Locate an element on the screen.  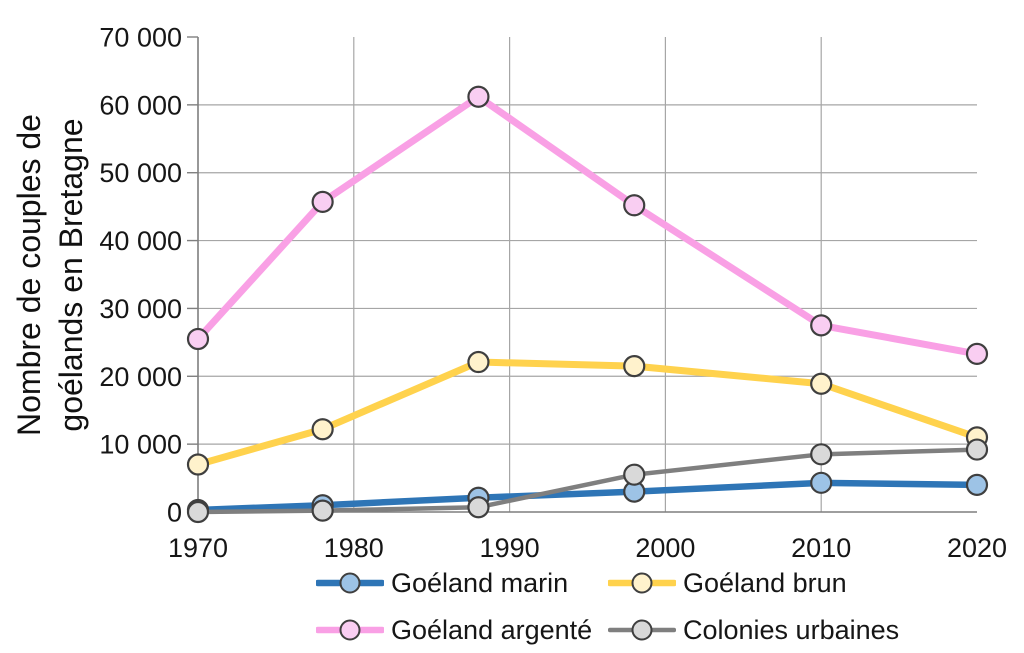
legend-item-goeland-argente: Goéland argenté is located at coordinates (462, 630).